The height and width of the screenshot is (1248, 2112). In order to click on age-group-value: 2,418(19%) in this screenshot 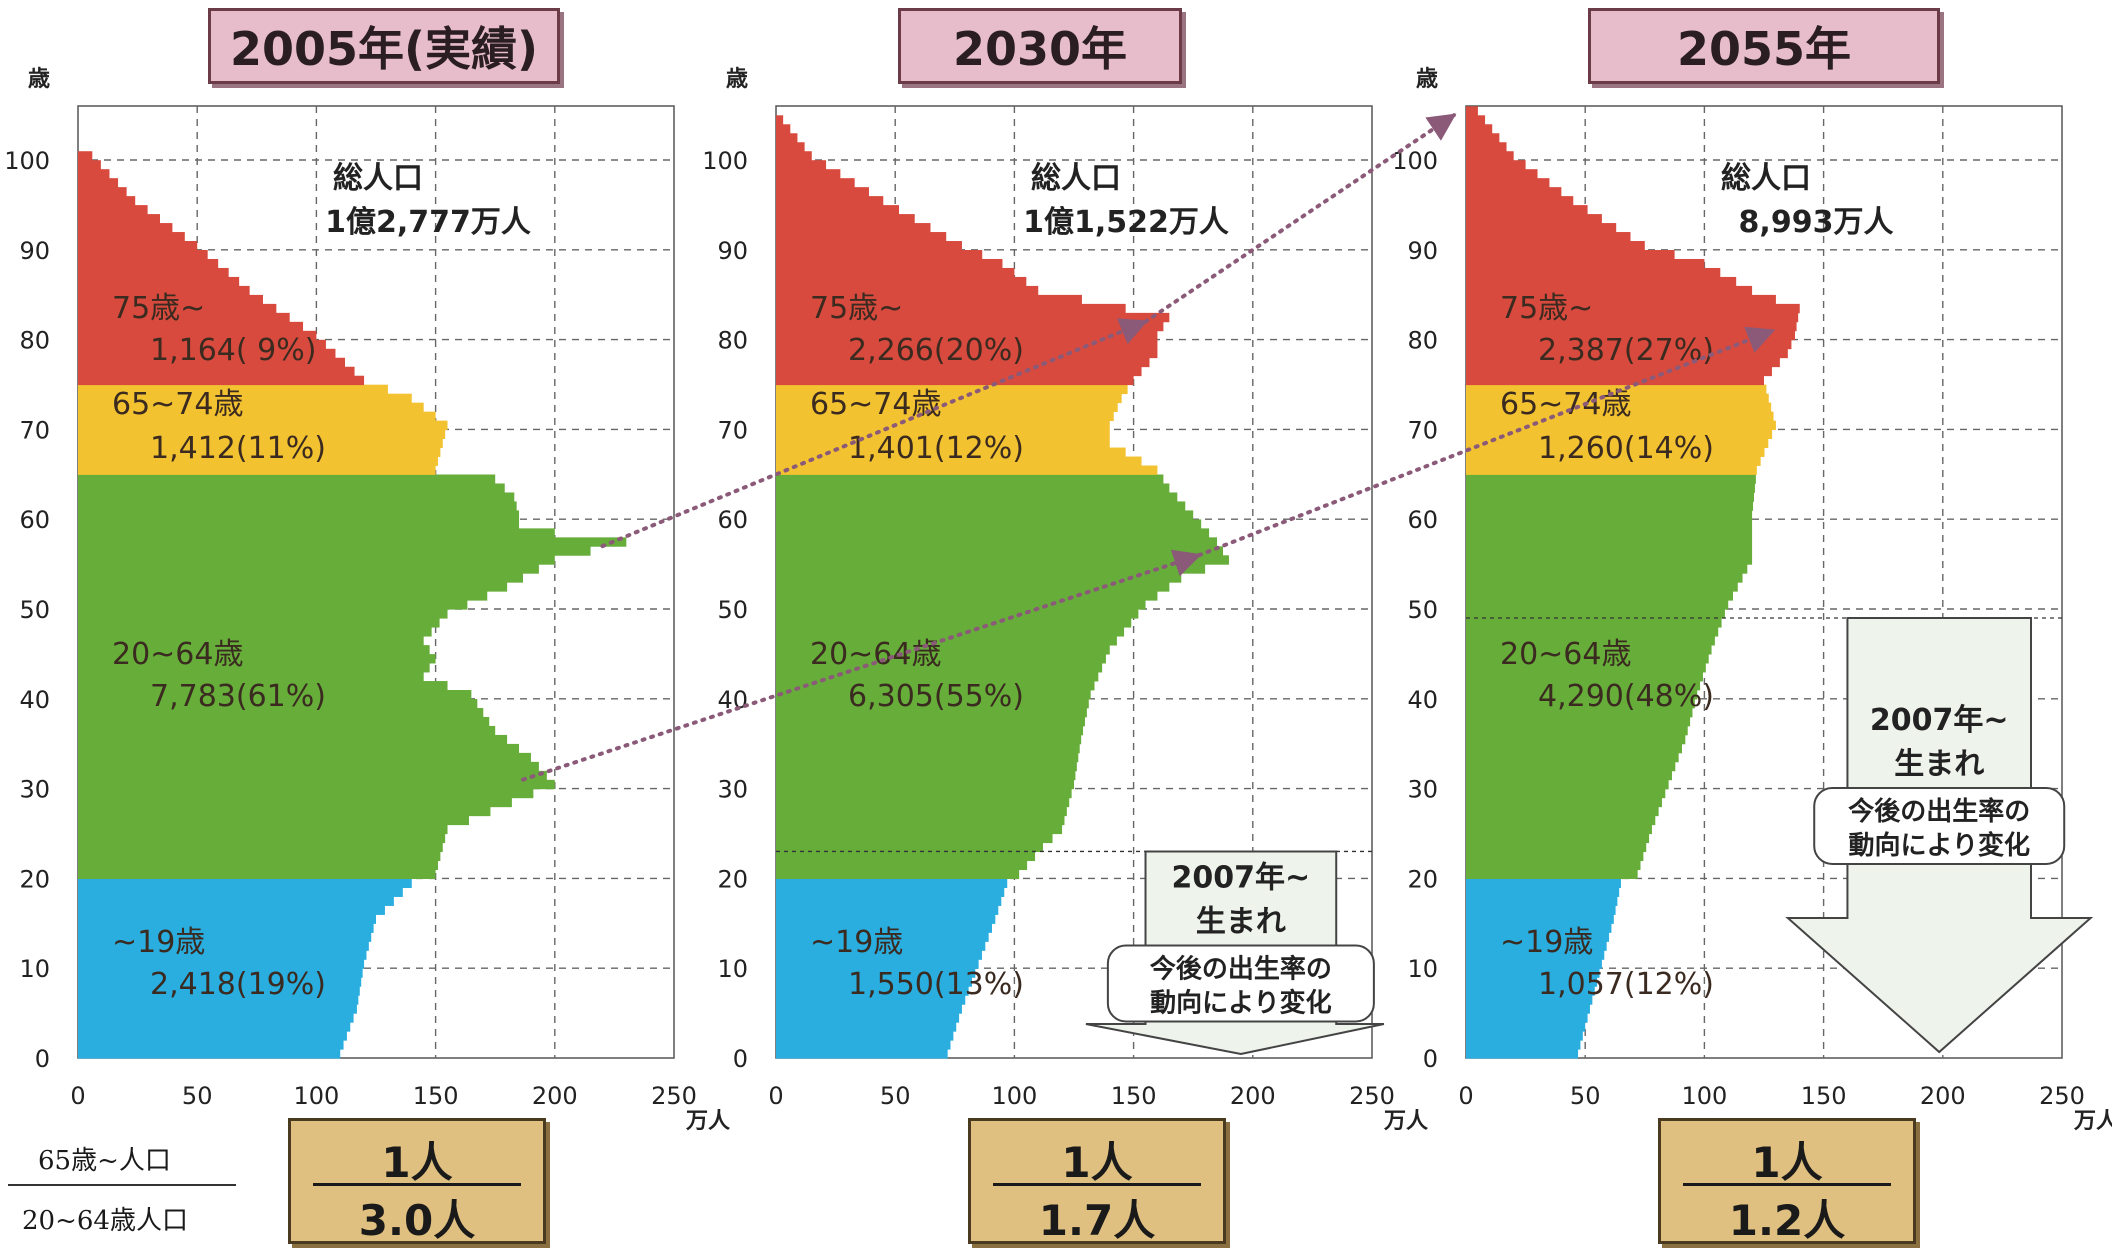, I will do `click(238, 984)`.